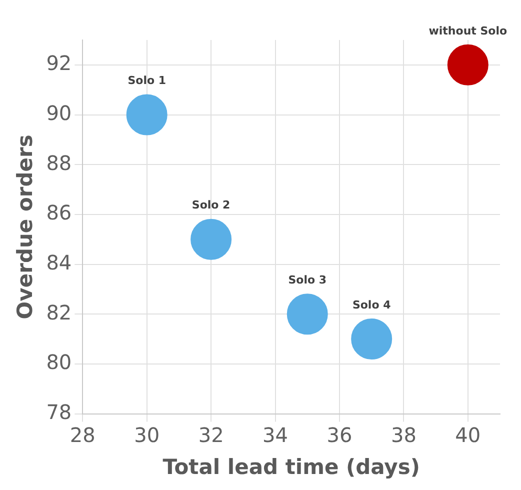 The image size is (521, 490). I want to click on x-tick-label: 36, so click(339, 435).